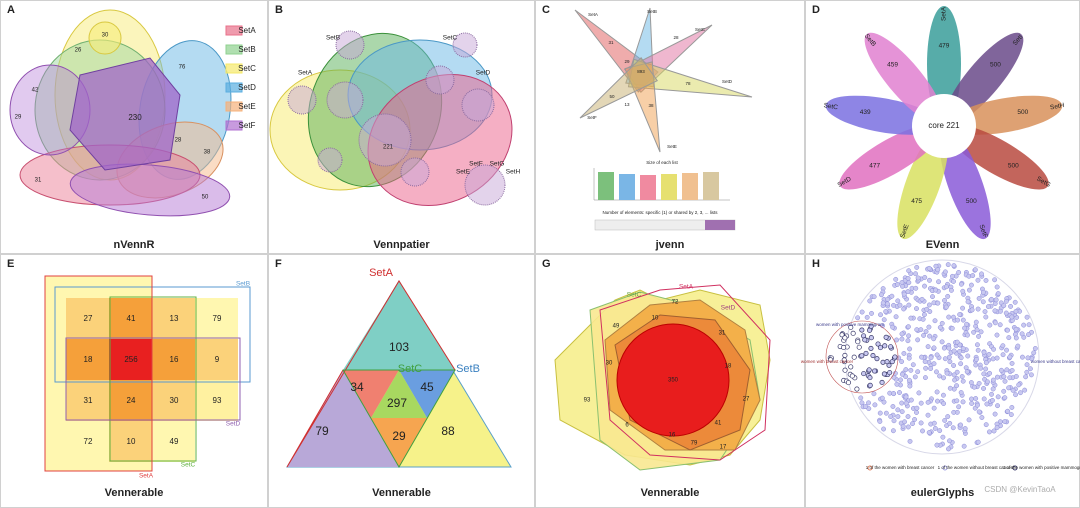 This screenshot has width=1080, height=508. Describe the element at coordinates (234, 87) in the screenshot. I see `legend-swatch` at that location.